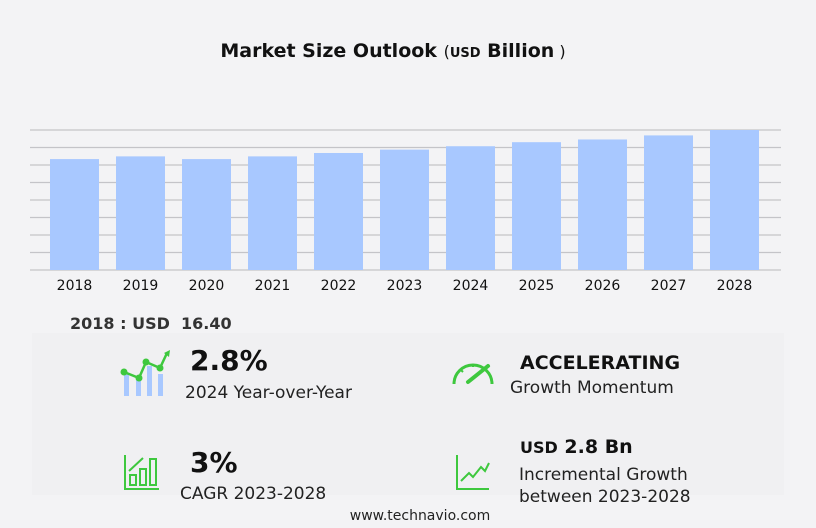  What do you see at coordinates (473, 472) in the screenshot?
I see `trend-line-icon` at bounding box center [473, 472].